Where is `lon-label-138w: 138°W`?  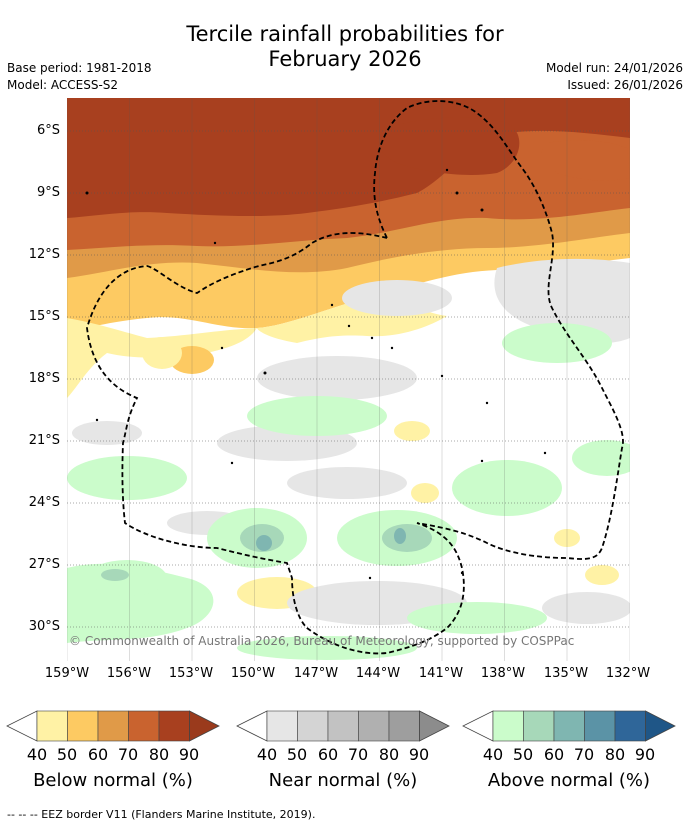
lon-label-138w: 138°W is located at coordinates (503, 673).